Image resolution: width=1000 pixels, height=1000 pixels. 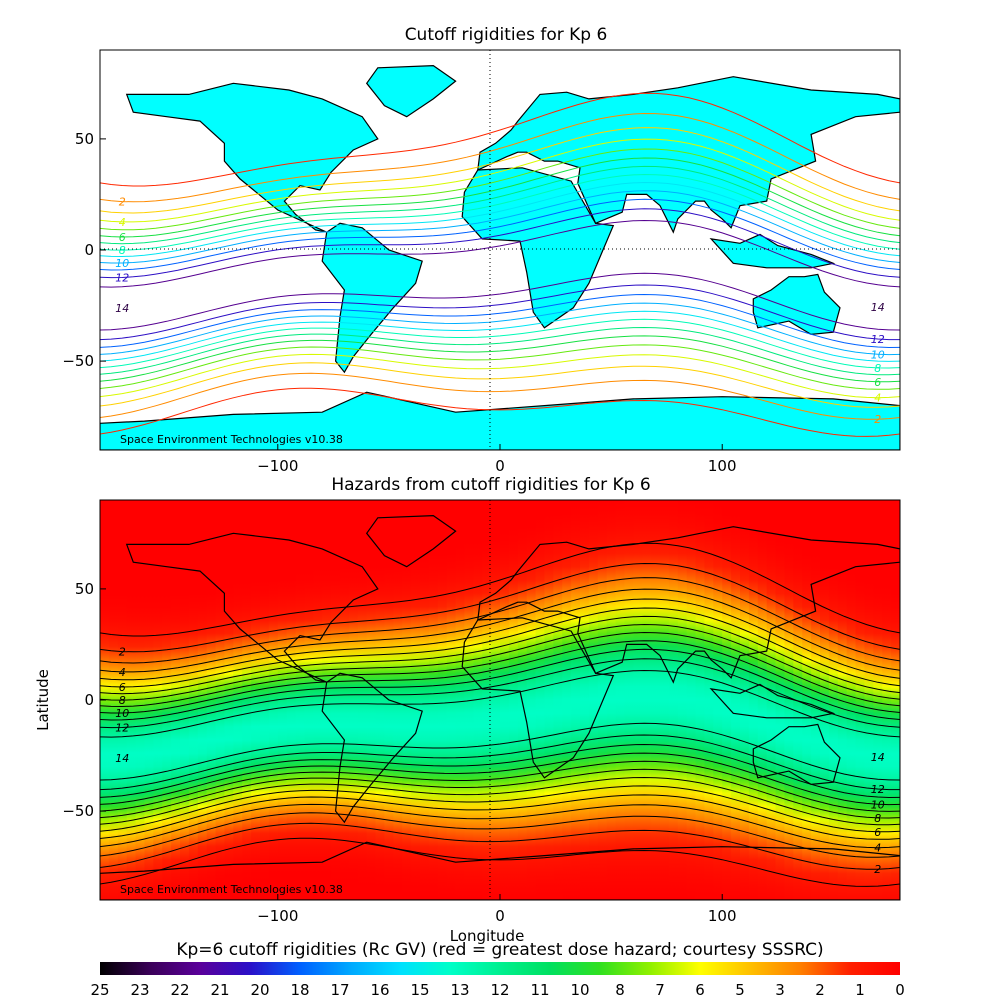 I want to click on colorbar-label: 20, so click(x=259, y=990).